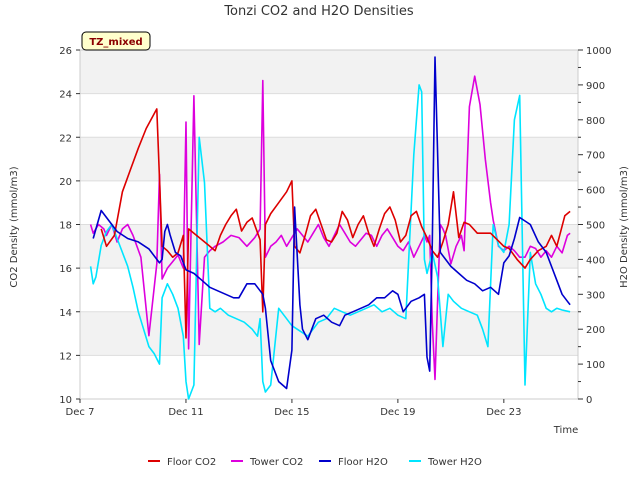  Describe the element at coordinates (595, 156) in the screenshot. I see `y-right-tick-label: 700` at that location.